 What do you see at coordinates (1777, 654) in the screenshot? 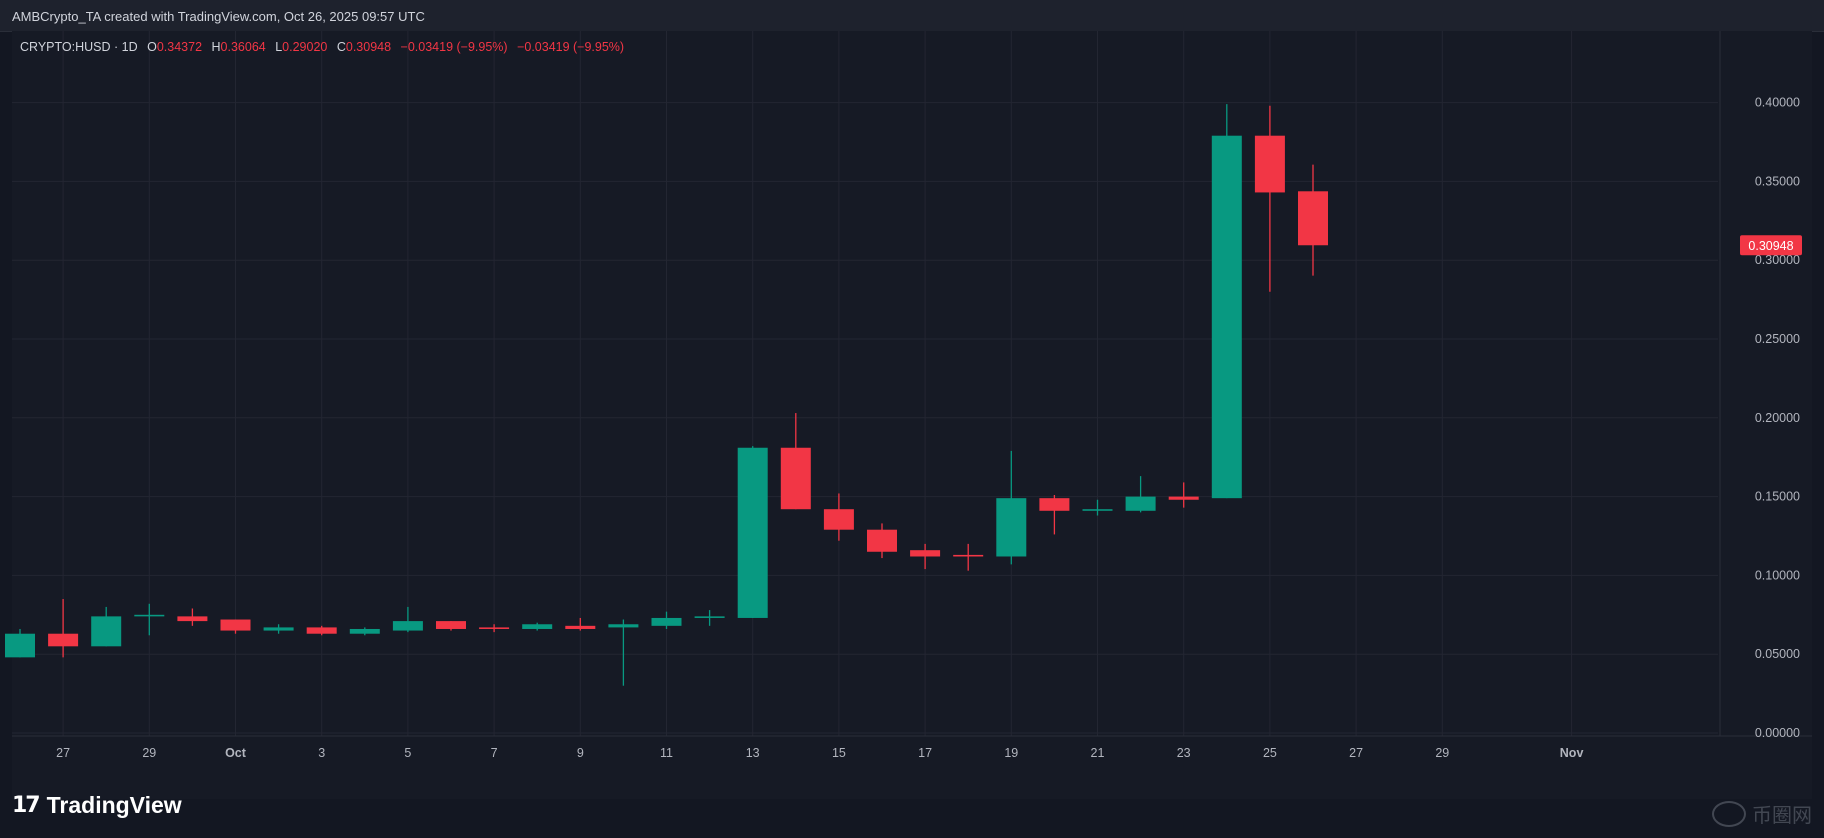
I see `price-tick-label: 0.05000` at bounding box center [1777, 654].